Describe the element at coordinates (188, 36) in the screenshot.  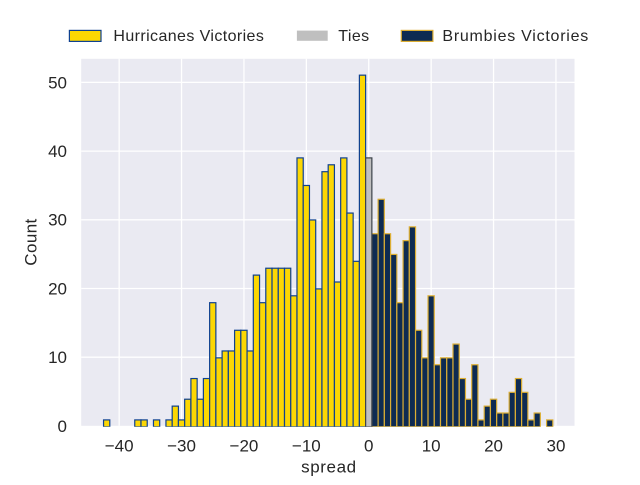
I see `svg-text: Hurricanes Victories` at that location.